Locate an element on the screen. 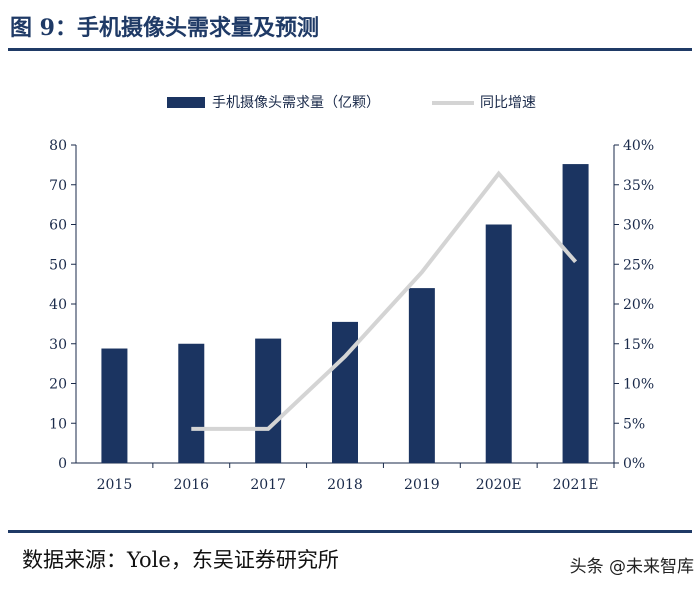  bar-2017 is located at coordinates (268, 400).